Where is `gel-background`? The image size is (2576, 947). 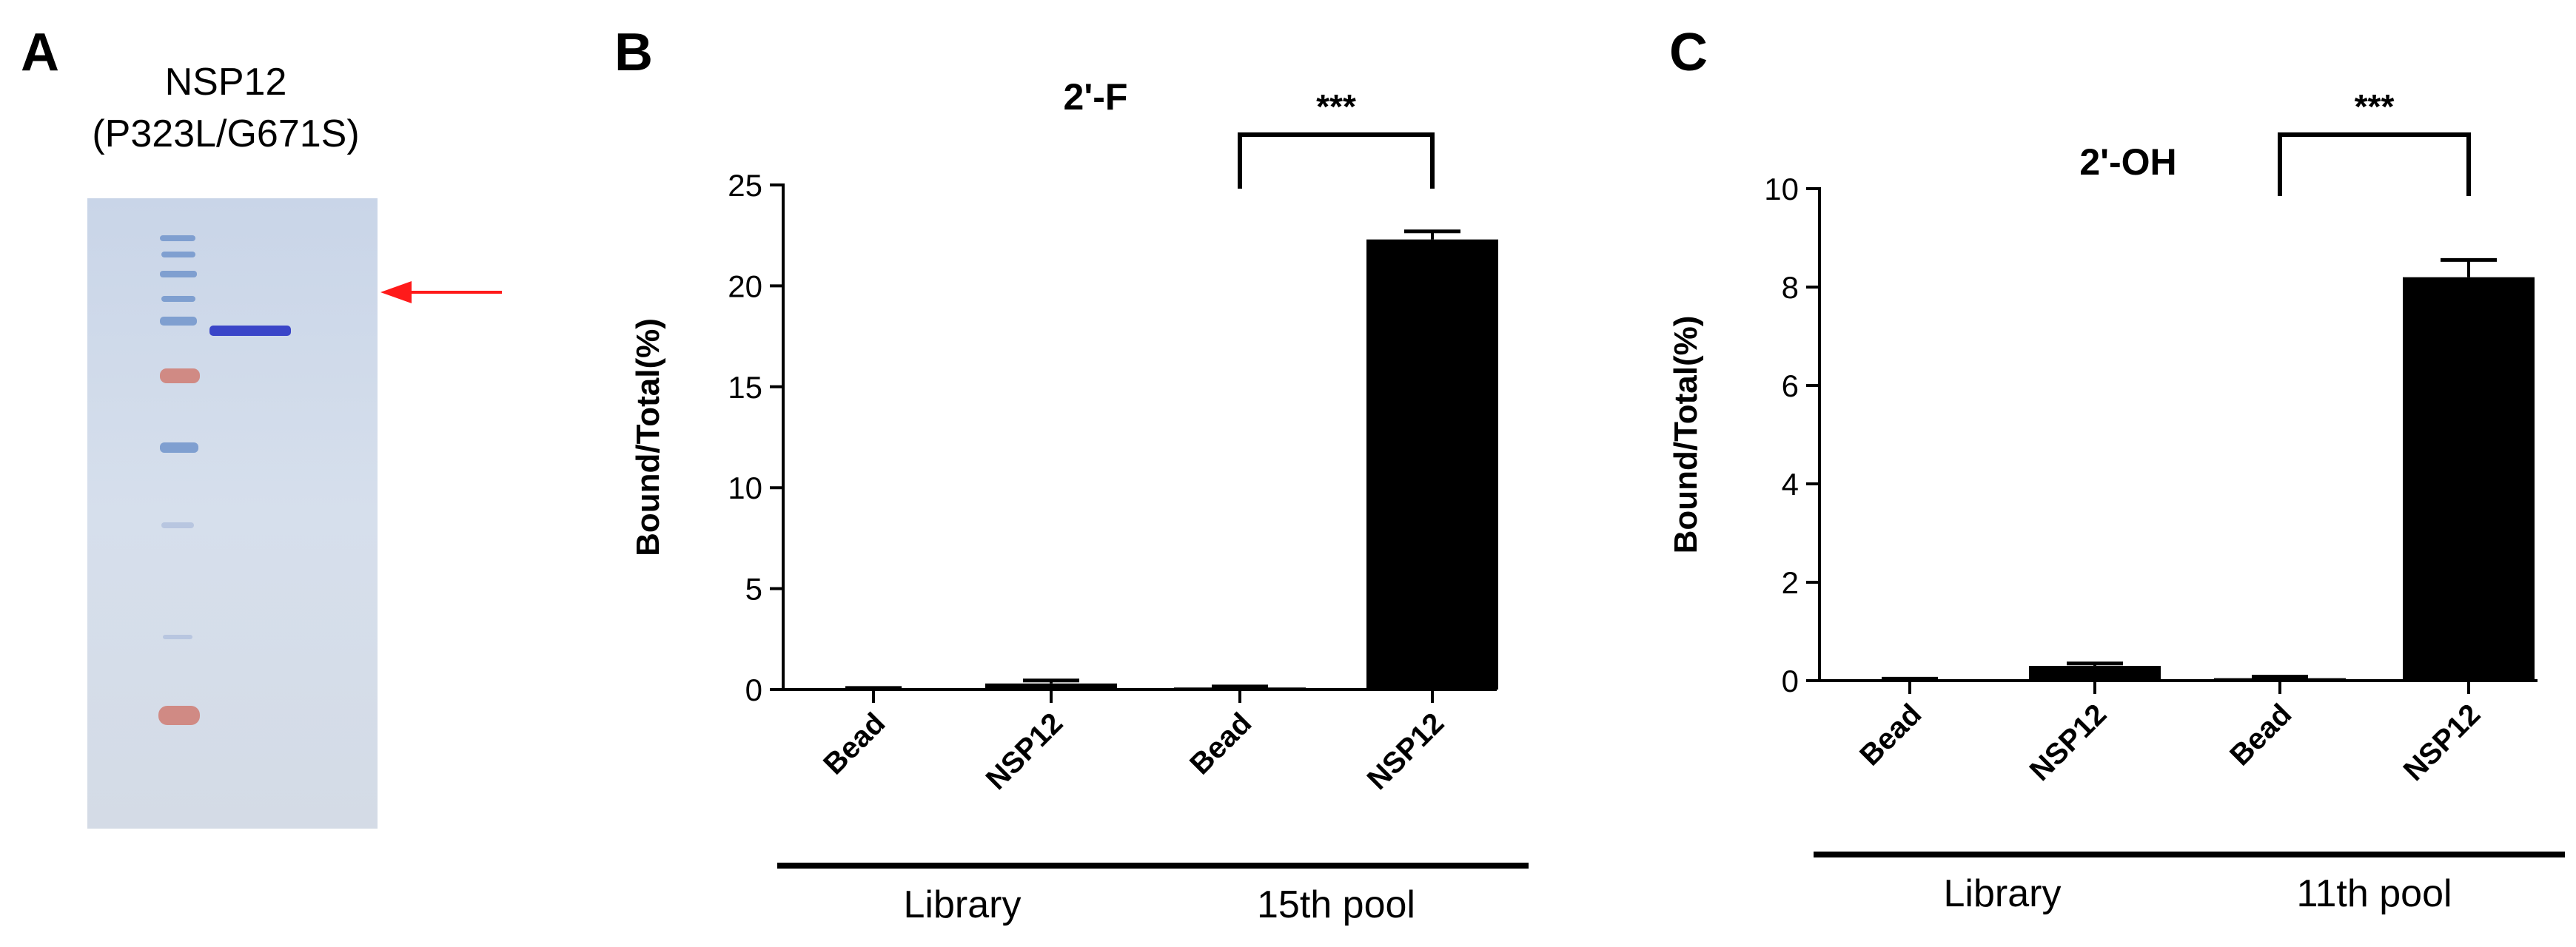
gel-background is located at coordinates (232, 513).